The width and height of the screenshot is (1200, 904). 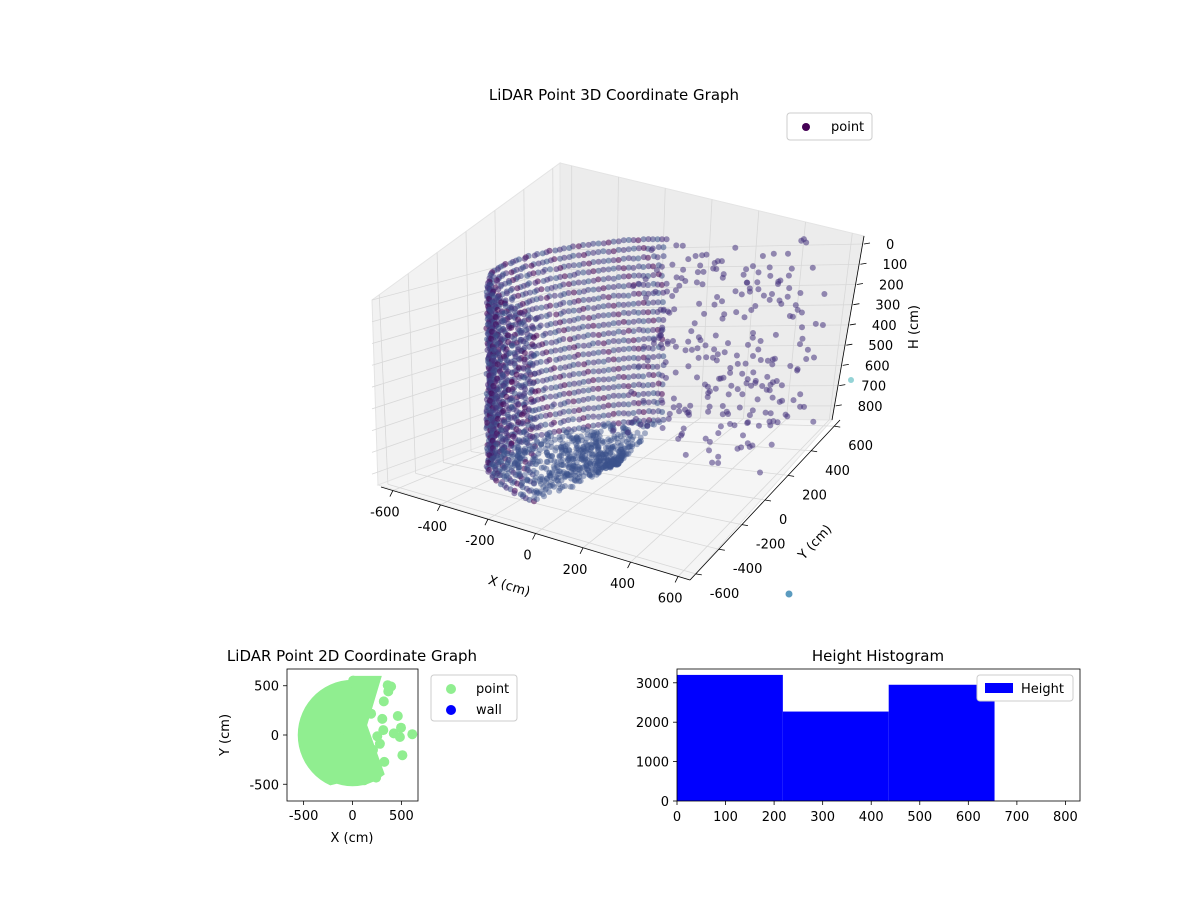 What do you see at coordinates (401, 816) in the screenshot?
I see `x-tick-label: 500` at bounding box center [401, 816].